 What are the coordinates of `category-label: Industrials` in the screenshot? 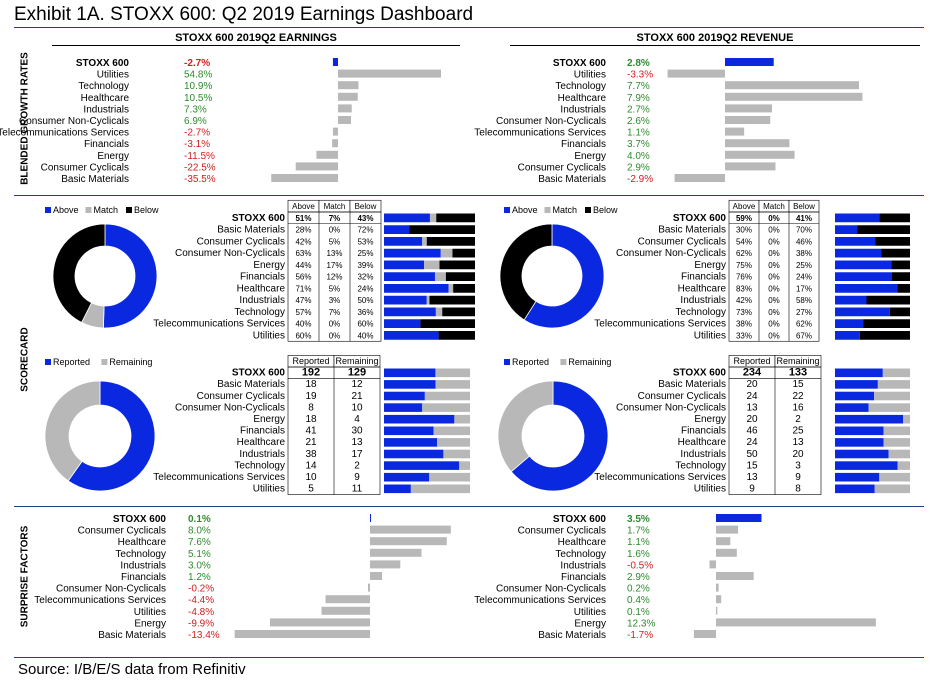 It's located at (703, 300).